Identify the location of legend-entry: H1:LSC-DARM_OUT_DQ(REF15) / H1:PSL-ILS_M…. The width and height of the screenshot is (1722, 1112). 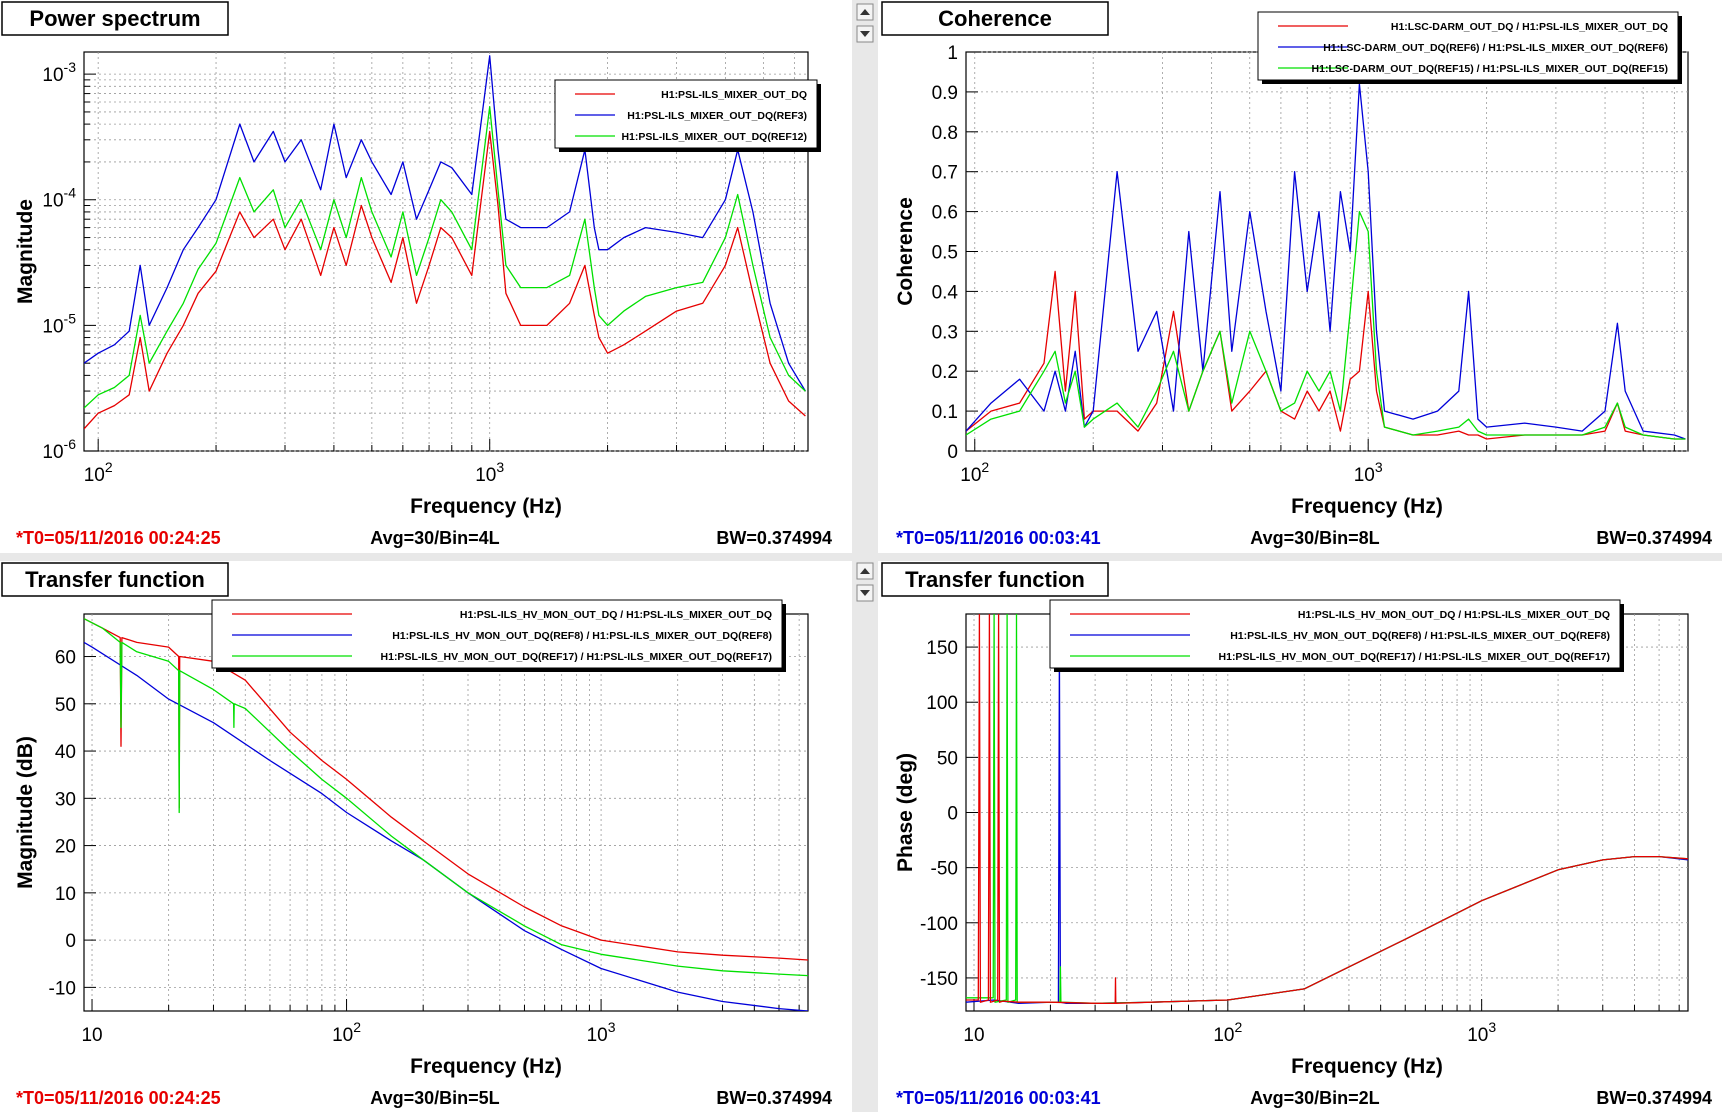
(1490, 69).